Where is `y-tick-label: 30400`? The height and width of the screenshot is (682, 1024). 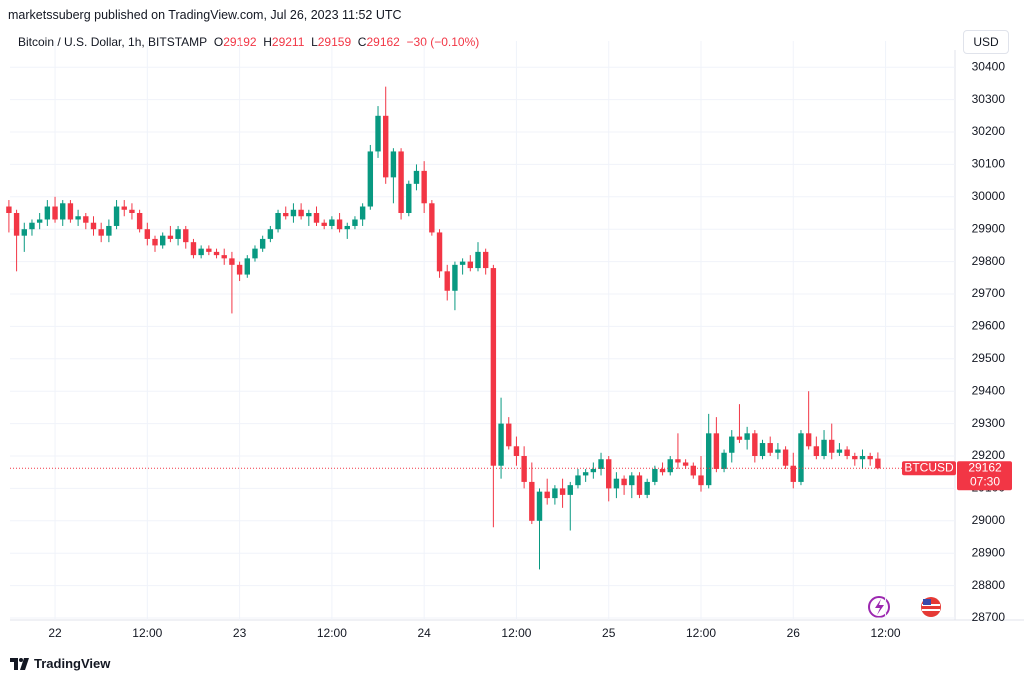
y-tick-label: 30400 is located at coordinates (989, 66).